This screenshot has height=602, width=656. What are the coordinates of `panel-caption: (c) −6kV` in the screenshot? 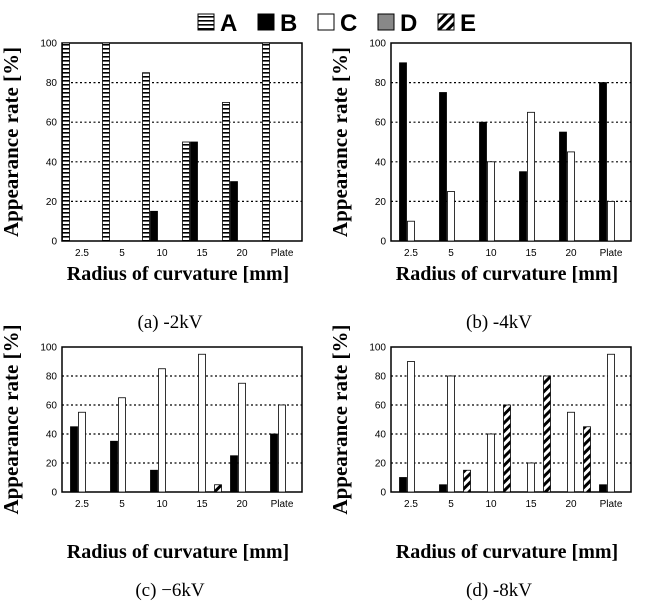 It's located at (170, 590).